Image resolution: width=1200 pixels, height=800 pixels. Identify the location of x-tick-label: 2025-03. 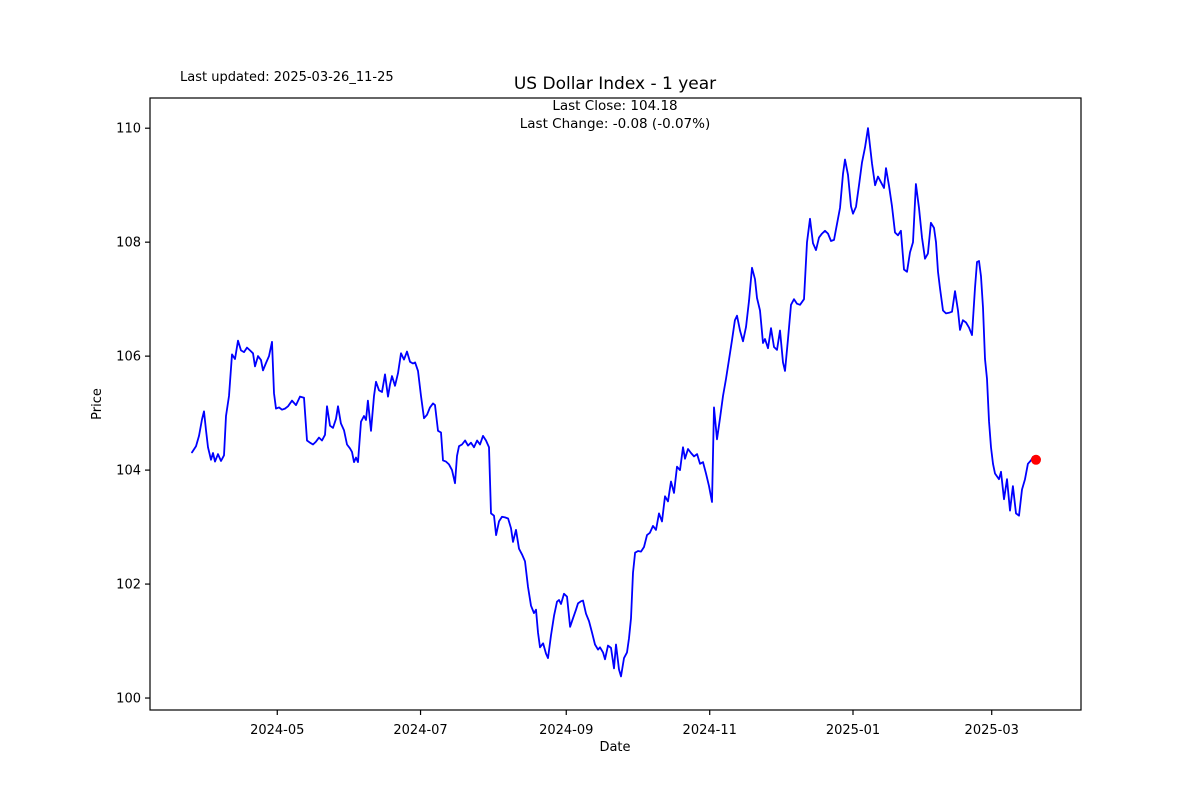
(992, 730).